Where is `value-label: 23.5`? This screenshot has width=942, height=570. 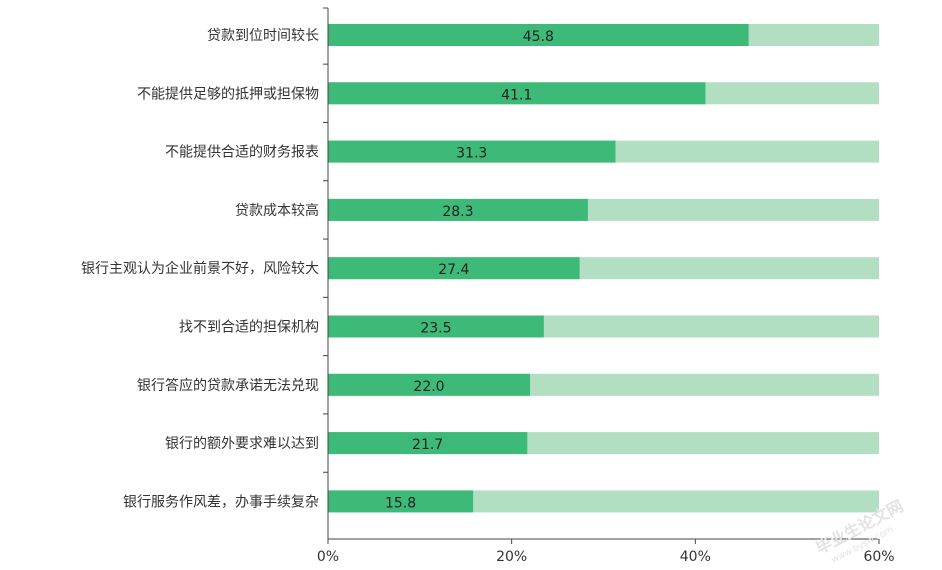
value-label: 23.5 is located at coordinates (435, 329).